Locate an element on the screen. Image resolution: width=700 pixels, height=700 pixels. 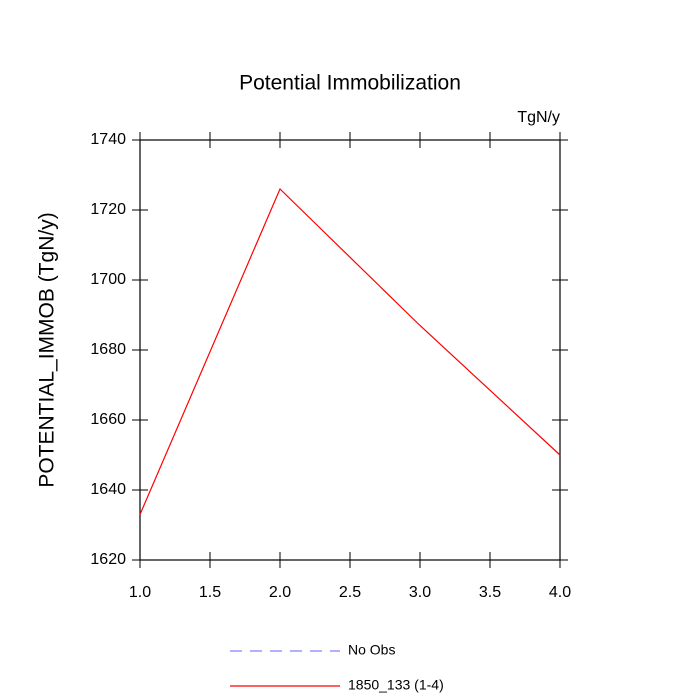
y-tick-label: 1660 is located at coordinates (108, 419).